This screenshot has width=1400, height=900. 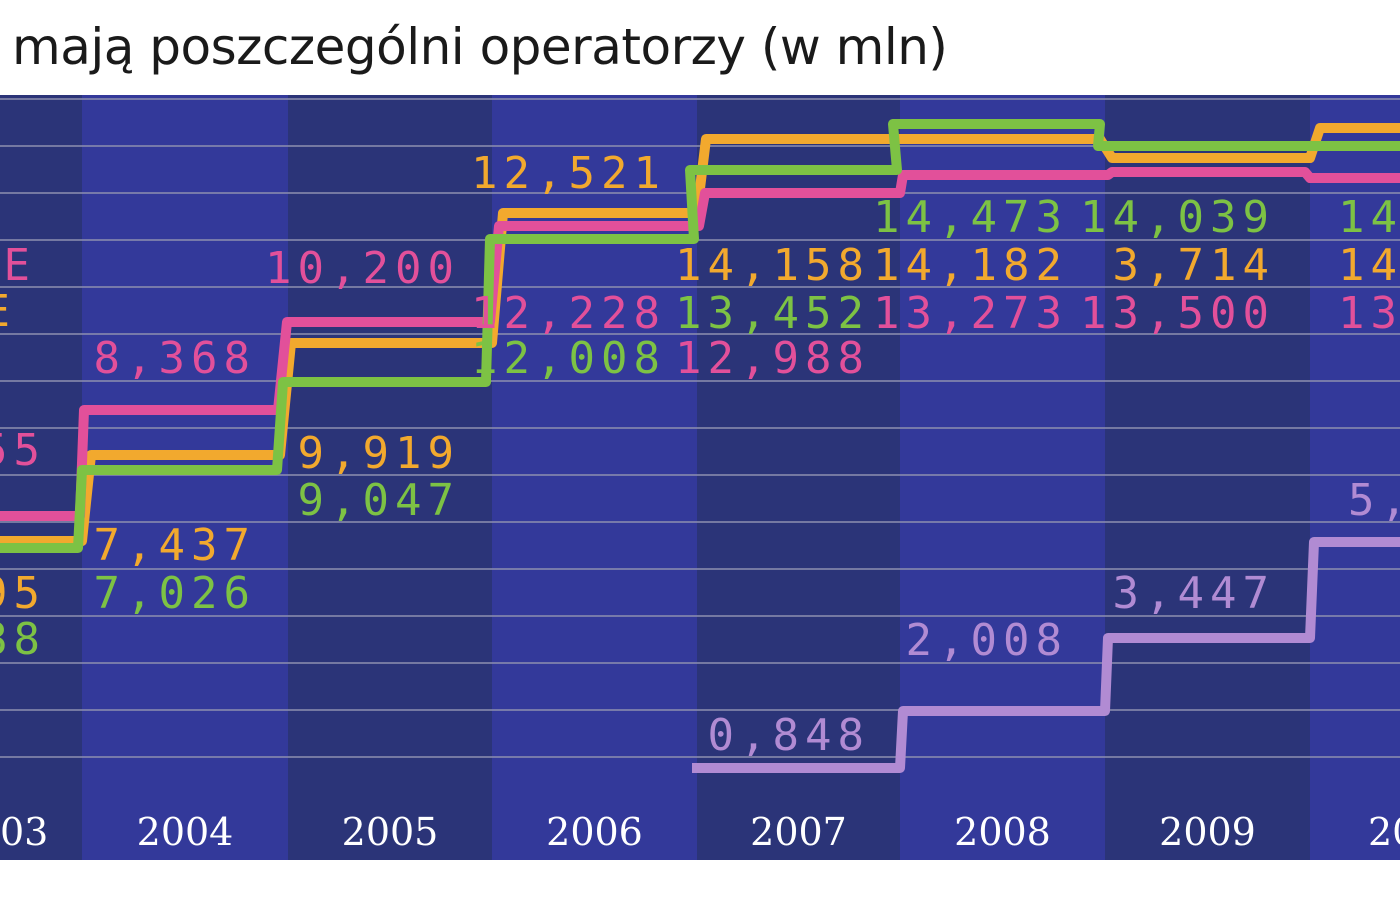 I want to click on data-label-plus: 12,521, so click(x=568, y=173).